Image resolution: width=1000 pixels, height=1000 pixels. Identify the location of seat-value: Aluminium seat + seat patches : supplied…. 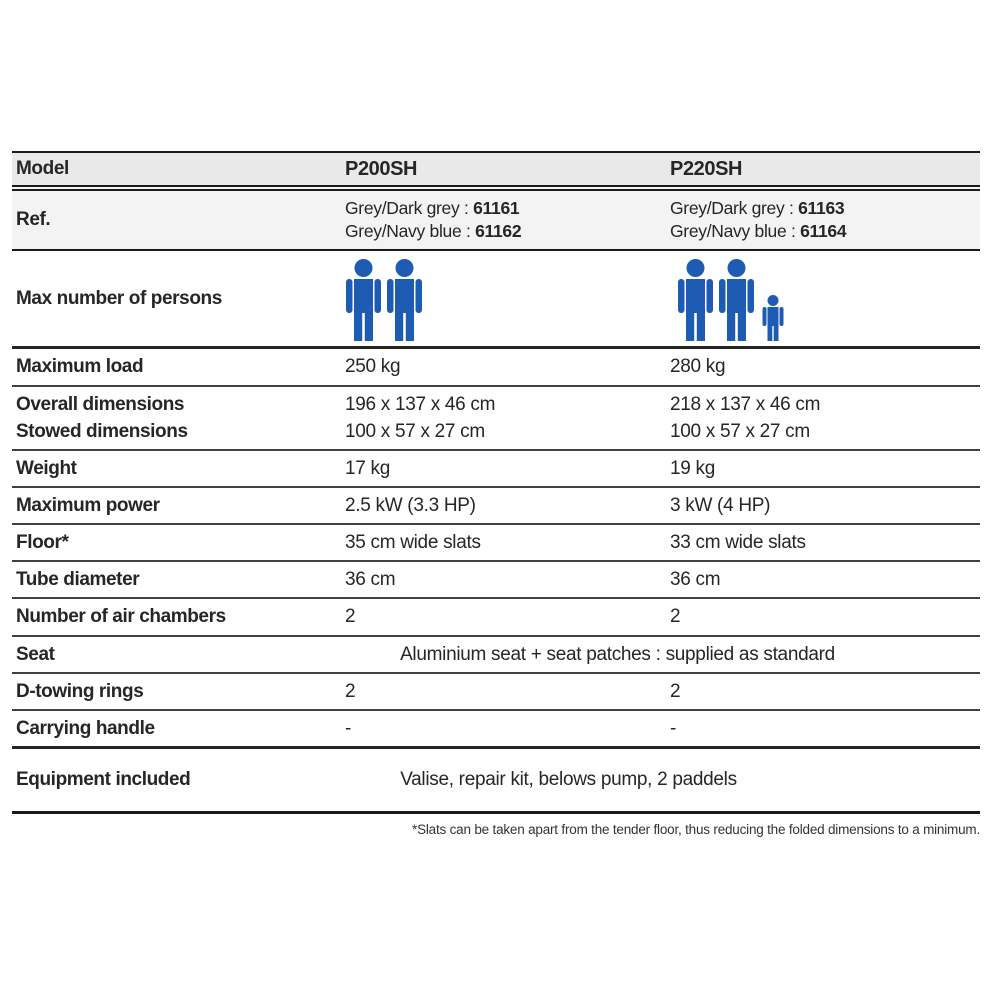
(617, 654).